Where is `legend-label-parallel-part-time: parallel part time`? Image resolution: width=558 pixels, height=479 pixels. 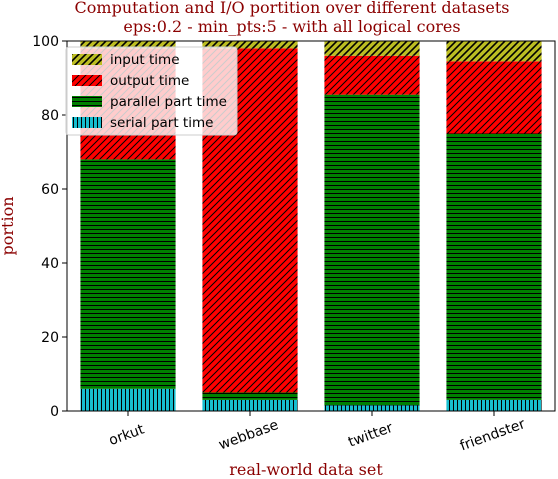 legend-label-parallel-part-time: parallel part time is located at coordinates (168, 102).